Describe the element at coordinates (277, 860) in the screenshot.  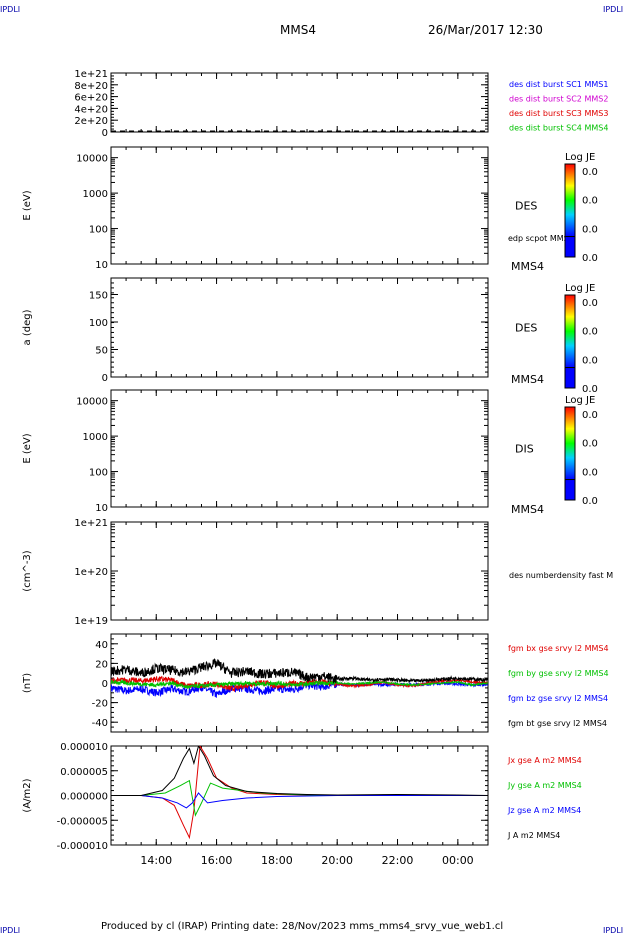
I see `time-tick-label: 18:00` at that location.